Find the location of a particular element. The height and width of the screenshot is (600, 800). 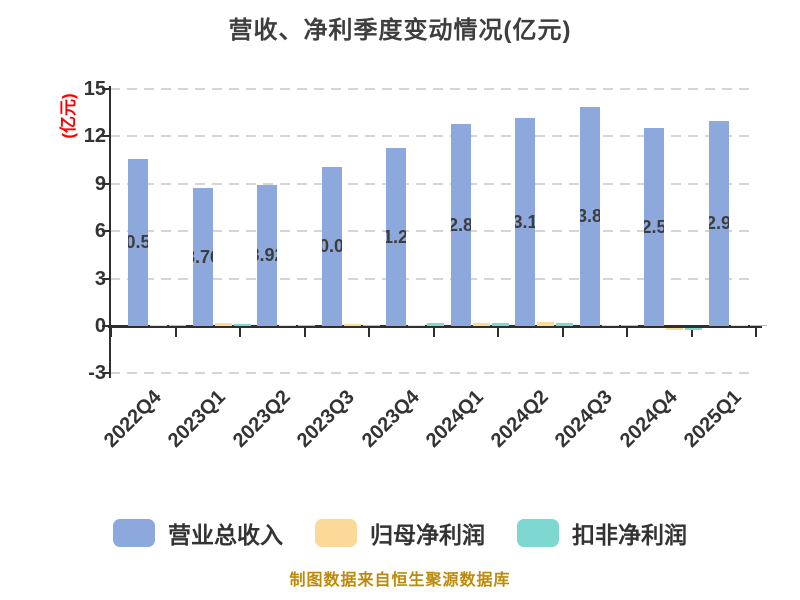

bar-归母净利润-2023Q1 is located at coordinates (223, 324).